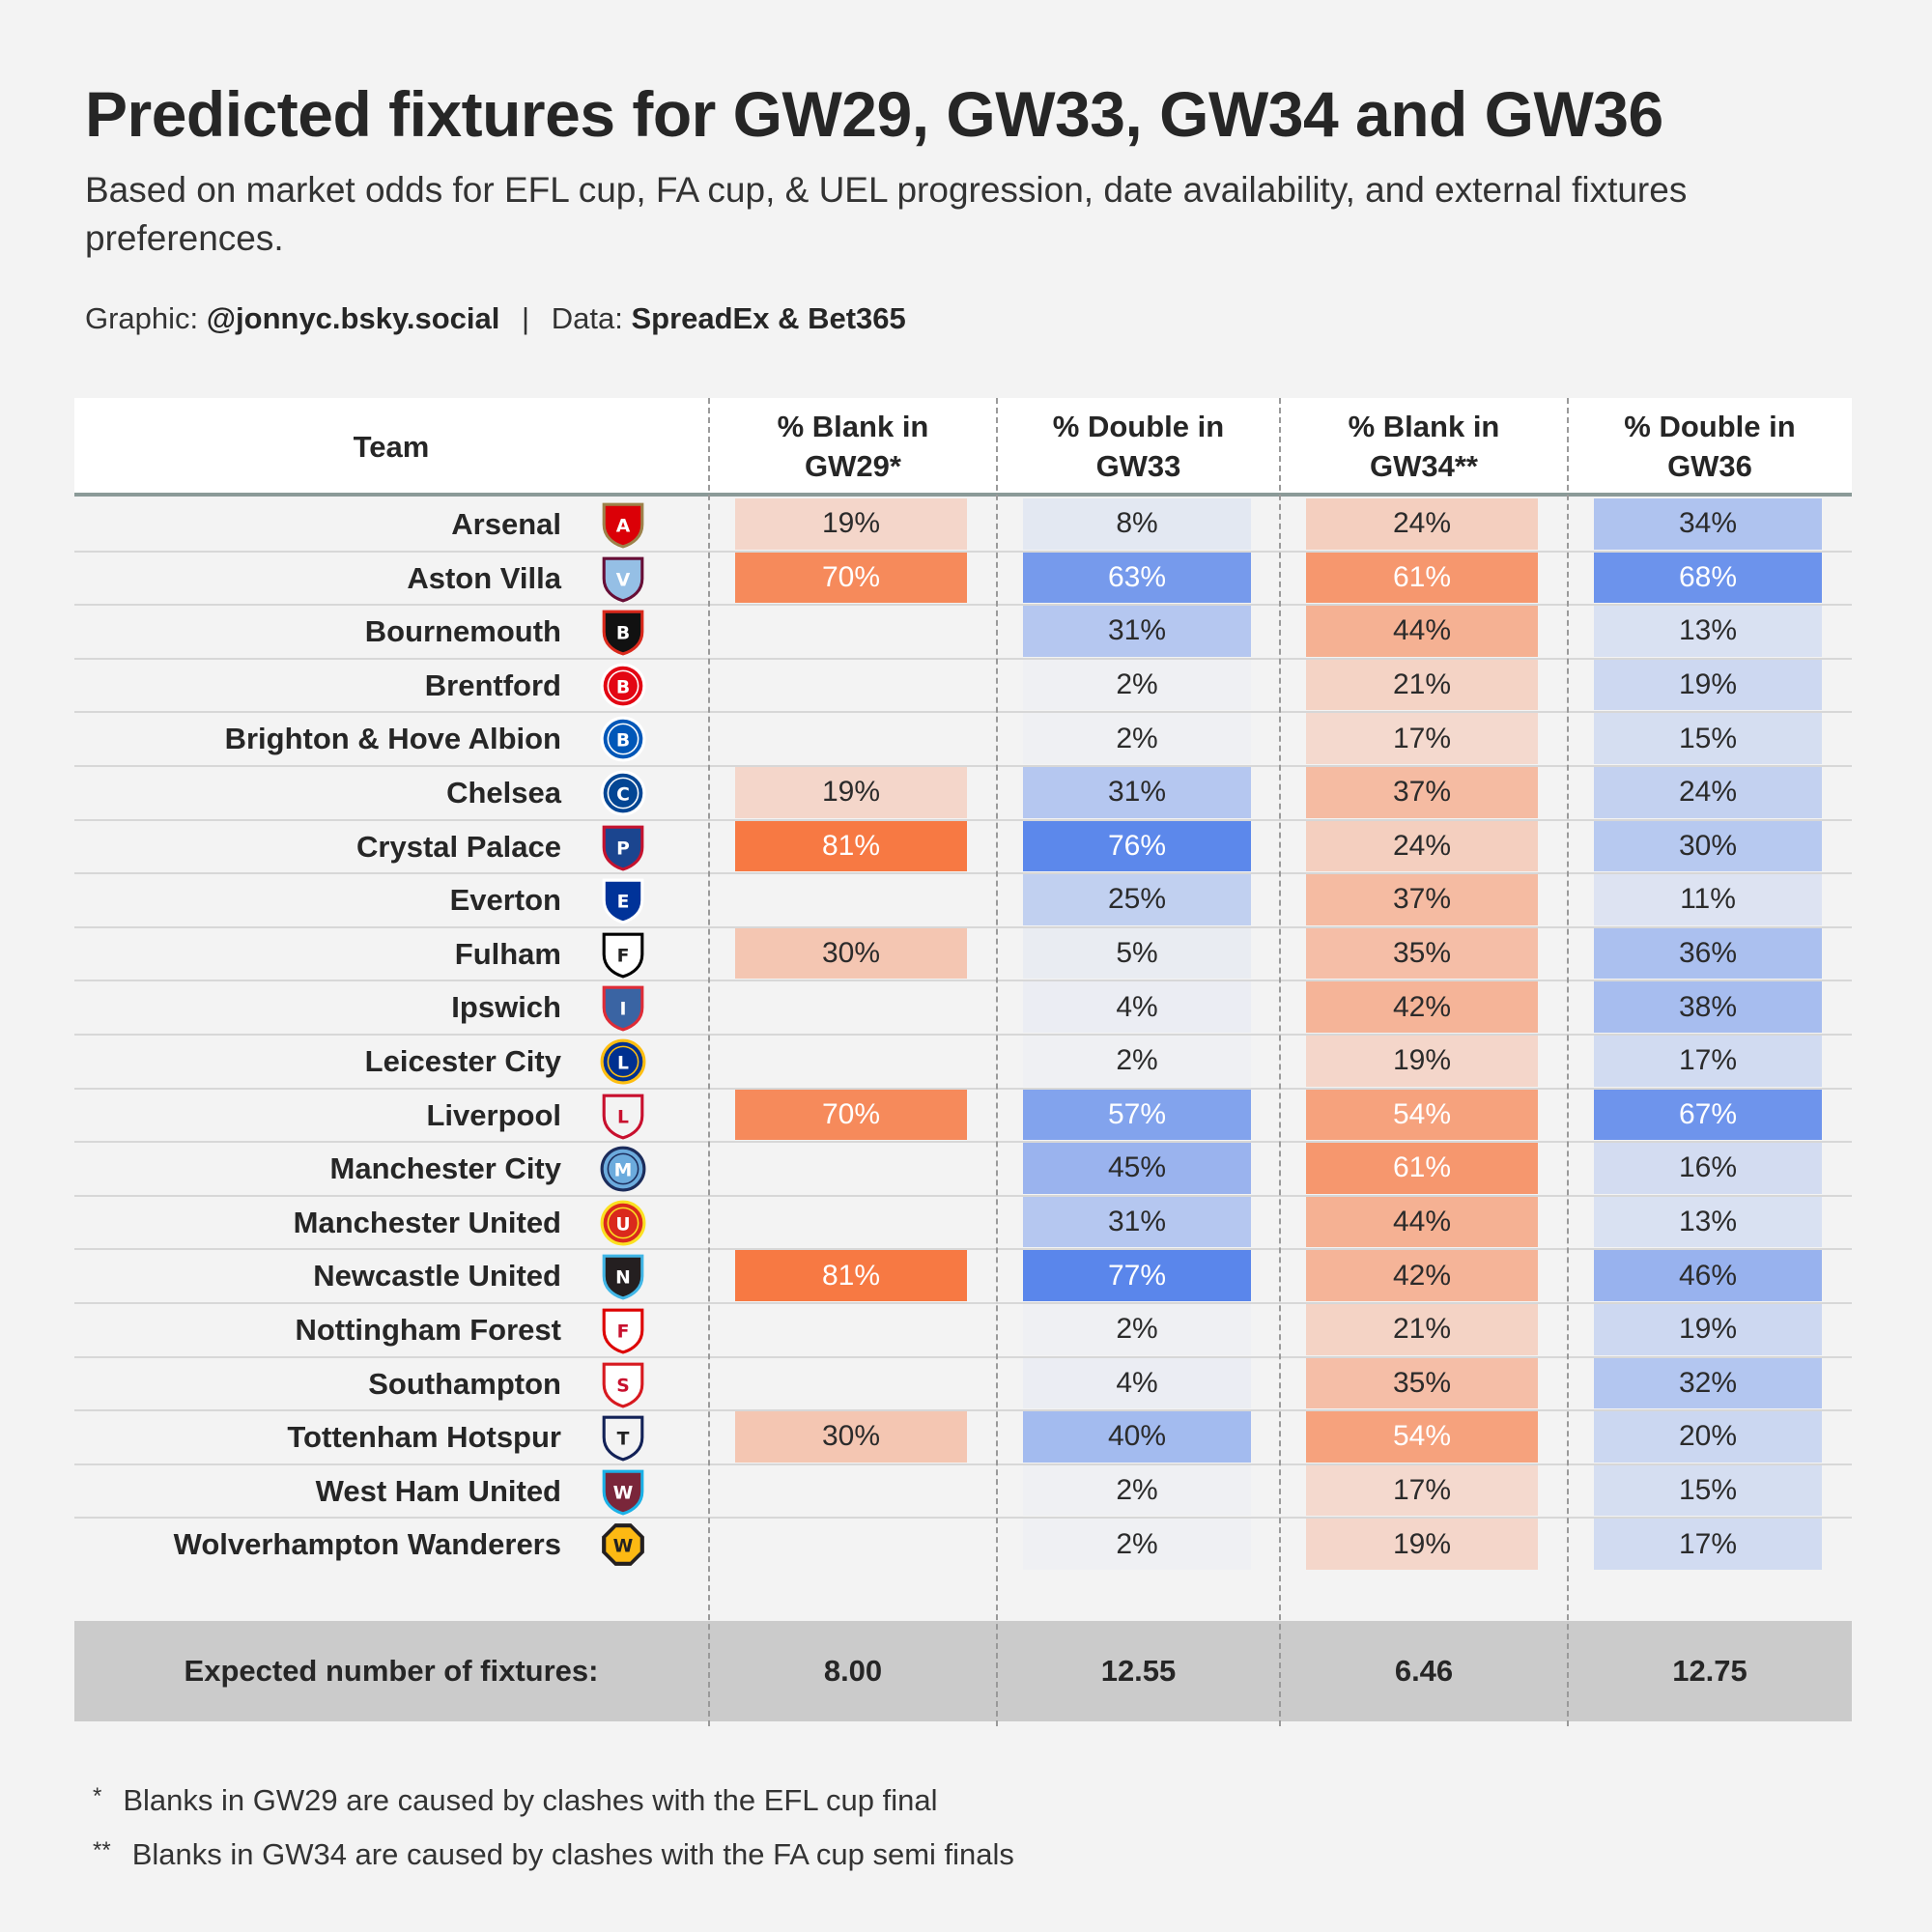 The width and height of the screenshot is (1932, 1932). I want to click on cell-blank-gw34: 54%, so click(1422, 1437).